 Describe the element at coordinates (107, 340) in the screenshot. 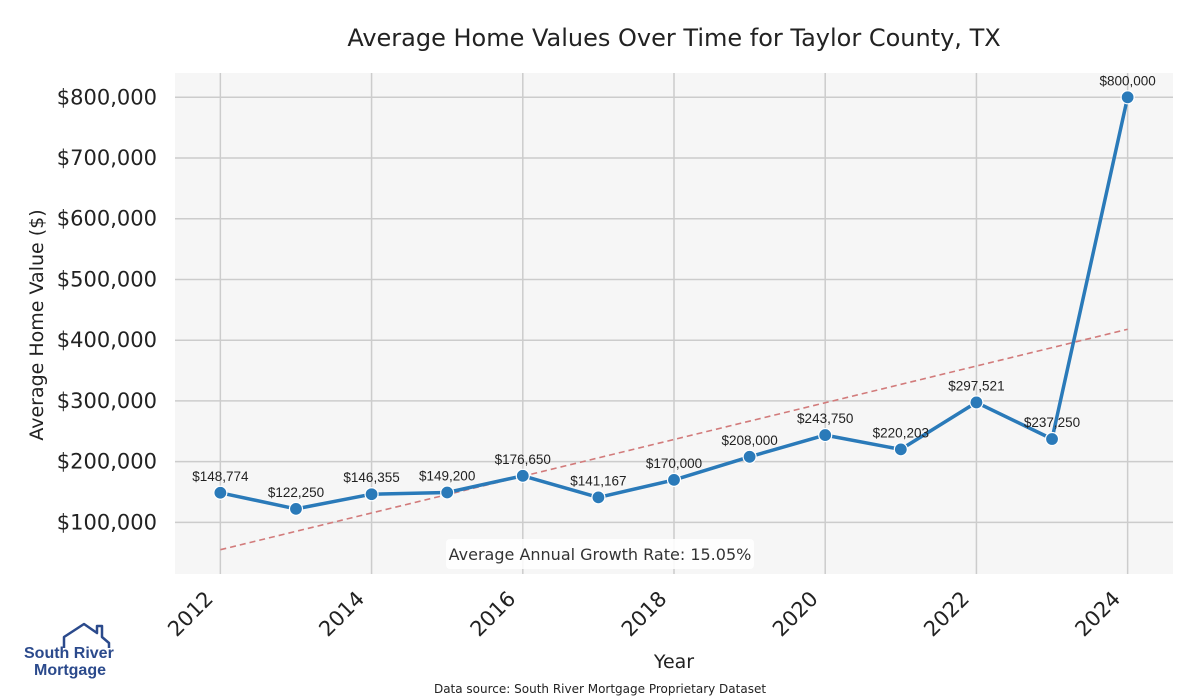

I see `y-tick-label: $400,000` at that location.